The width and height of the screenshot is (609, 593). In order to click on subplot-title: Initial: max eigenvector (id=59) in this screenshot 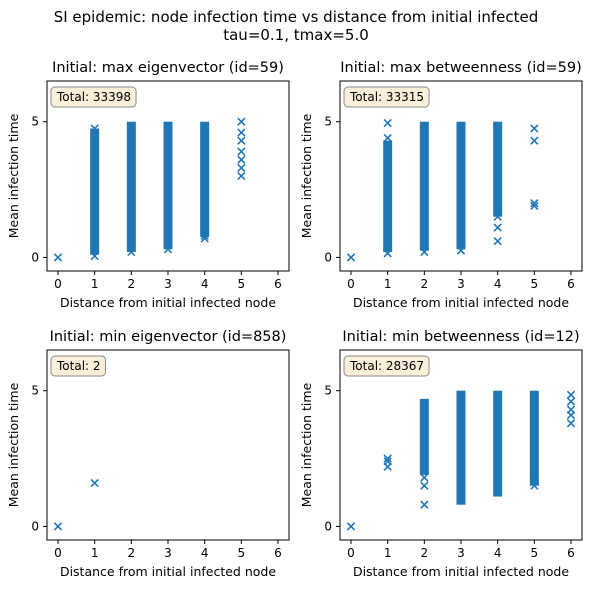, I will do `click(168, 68)`.